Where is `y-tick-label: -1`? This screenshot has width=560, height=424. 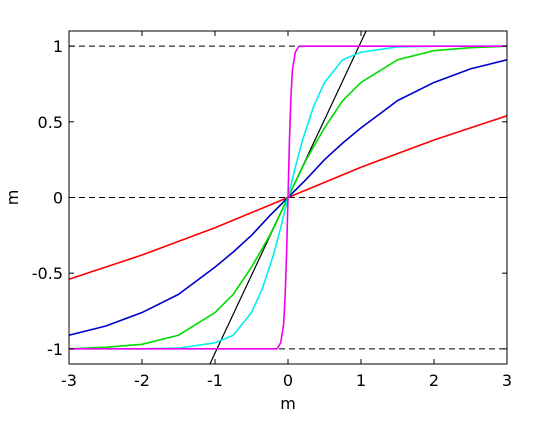 y-tick-label: -1 is located at coordinates (55, 349).